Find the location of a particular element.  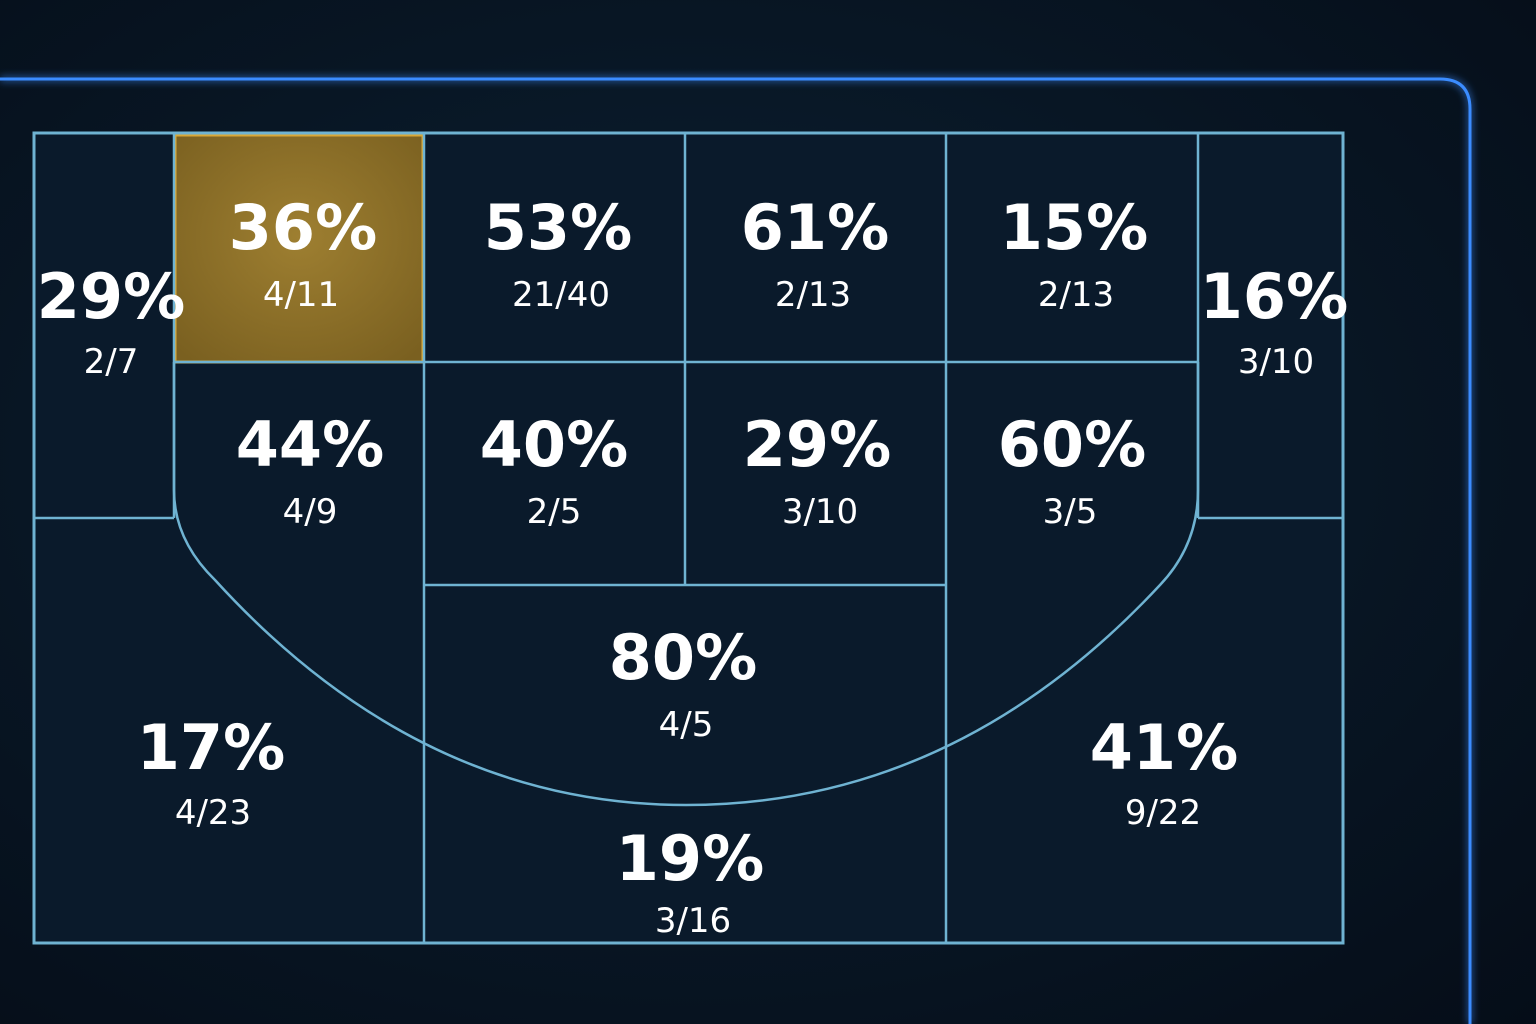

zone-left-corner-fg: 2/7 is located at coordinates (111, 362).